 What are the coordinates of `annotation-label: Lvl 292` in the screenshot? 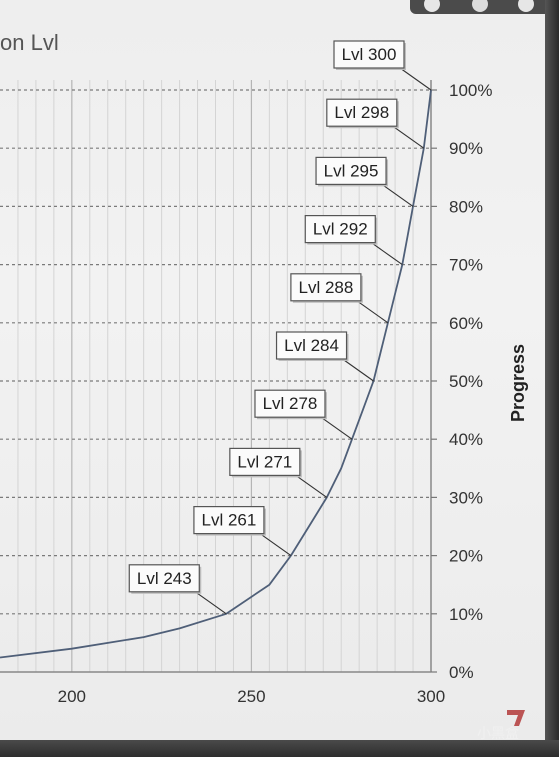 It's located at (340, 229).